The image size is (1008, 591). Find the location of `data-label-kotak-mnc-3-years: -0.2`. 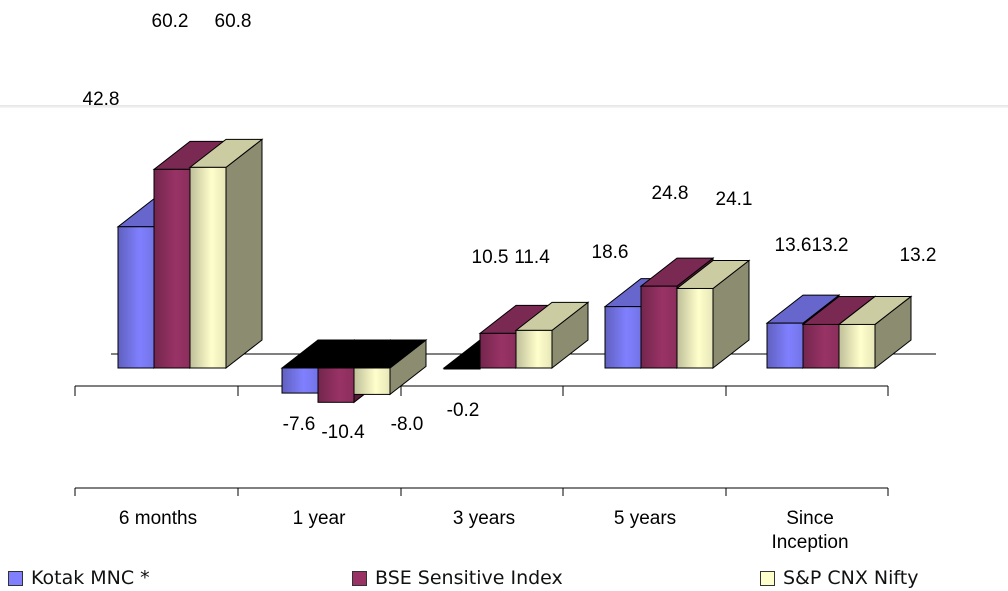

data-label-kotak-mnc-3-years: -0.2 is located at coordinates (463, 410).